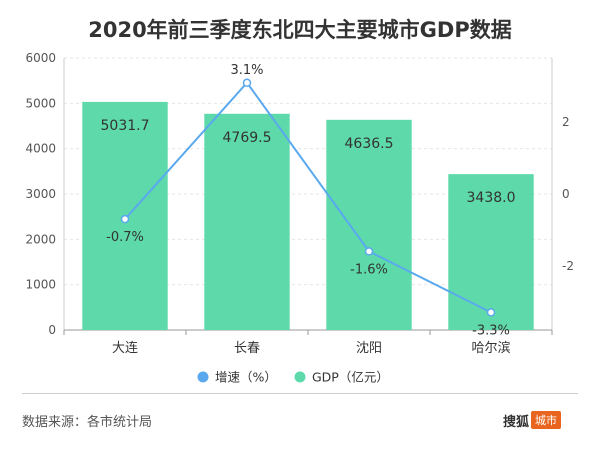 The height and width of the screenshot is (450, 600). Describe the element at coordinates (566, 122) in the screenshot. I see `y-right-tick-label: 2` at that location.